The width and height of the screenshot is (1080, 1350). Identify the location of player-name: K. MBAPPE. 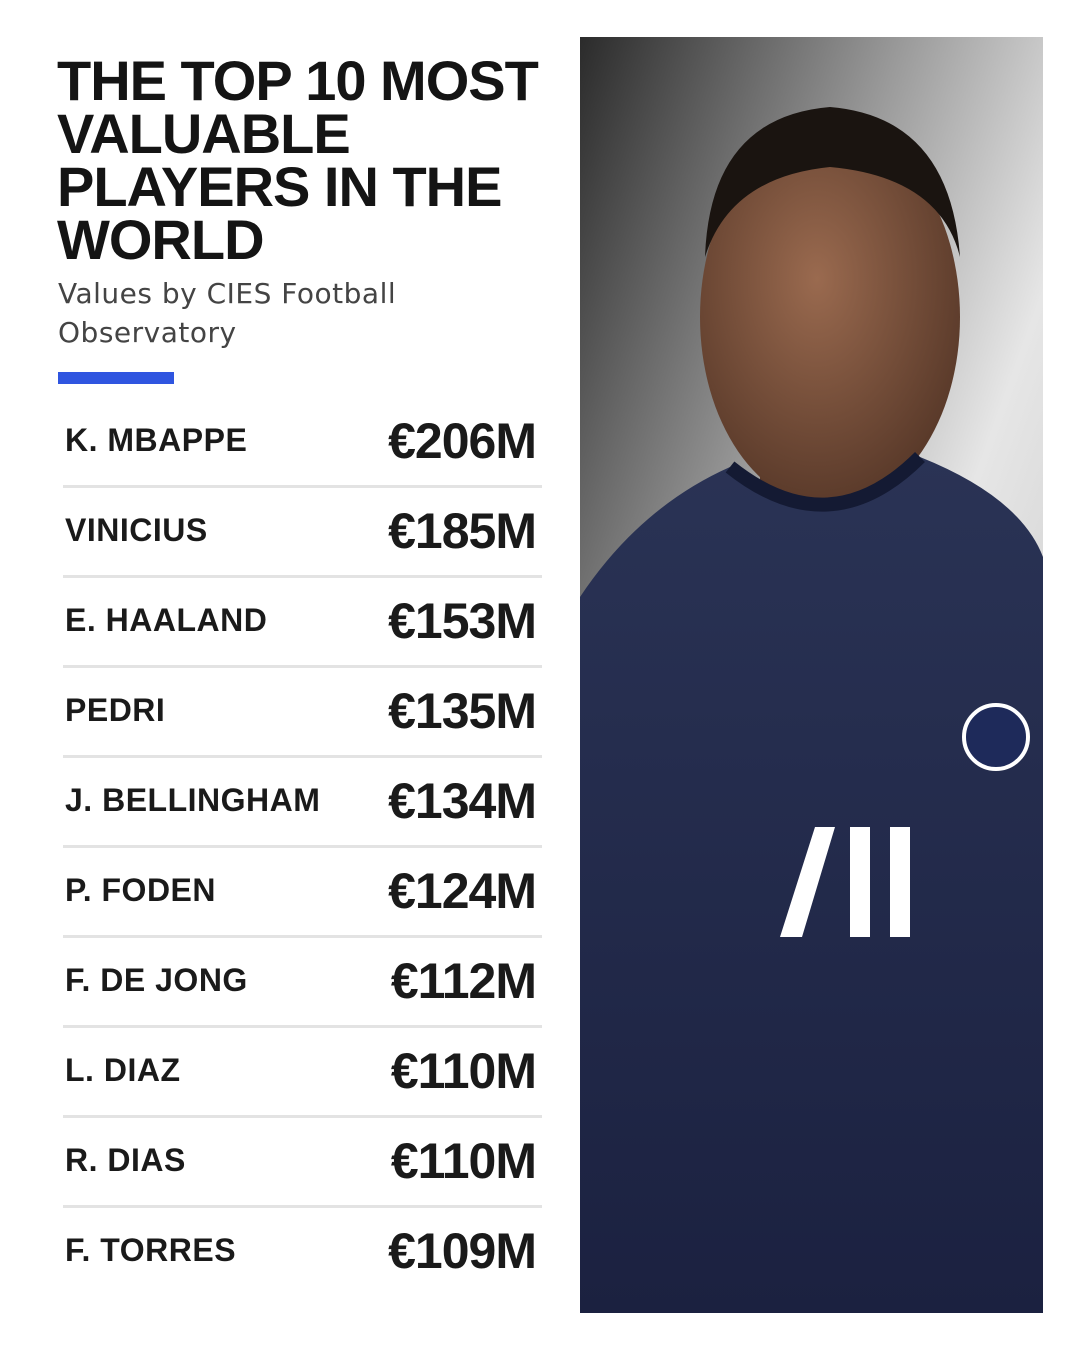
(156, 440).